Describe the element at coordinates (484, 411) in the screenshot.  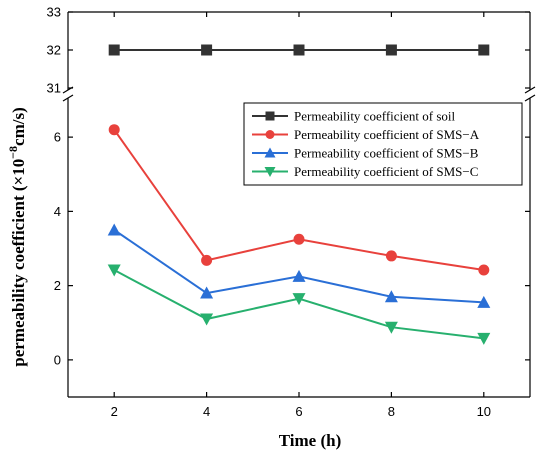
I see `x-tick-label: 10` at that location.